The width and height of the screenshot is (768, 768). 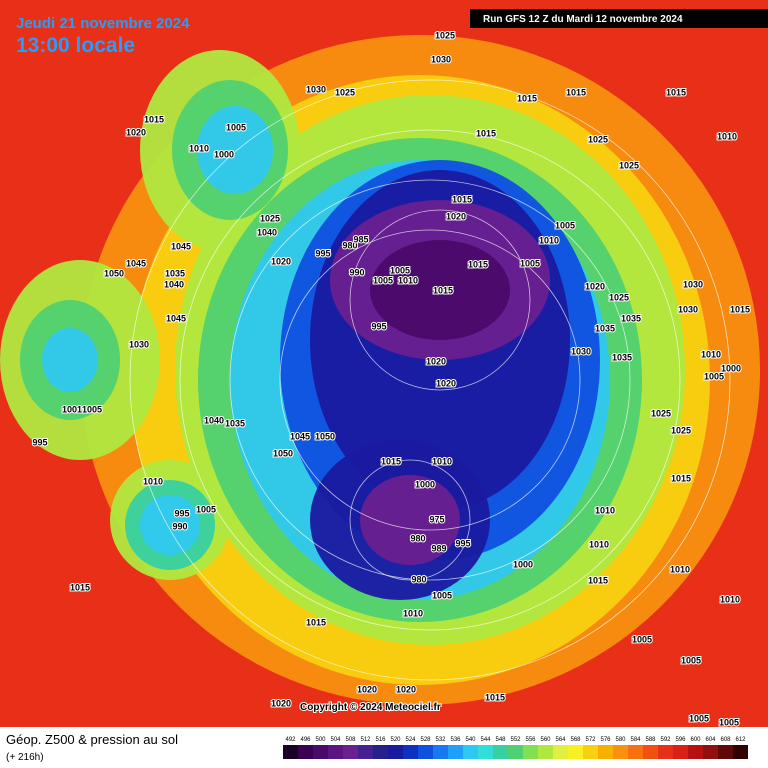 I want to click on run-info: Run GFS 12 Z du Mardi 12 novembre 2024, so click(x=583, y=19).